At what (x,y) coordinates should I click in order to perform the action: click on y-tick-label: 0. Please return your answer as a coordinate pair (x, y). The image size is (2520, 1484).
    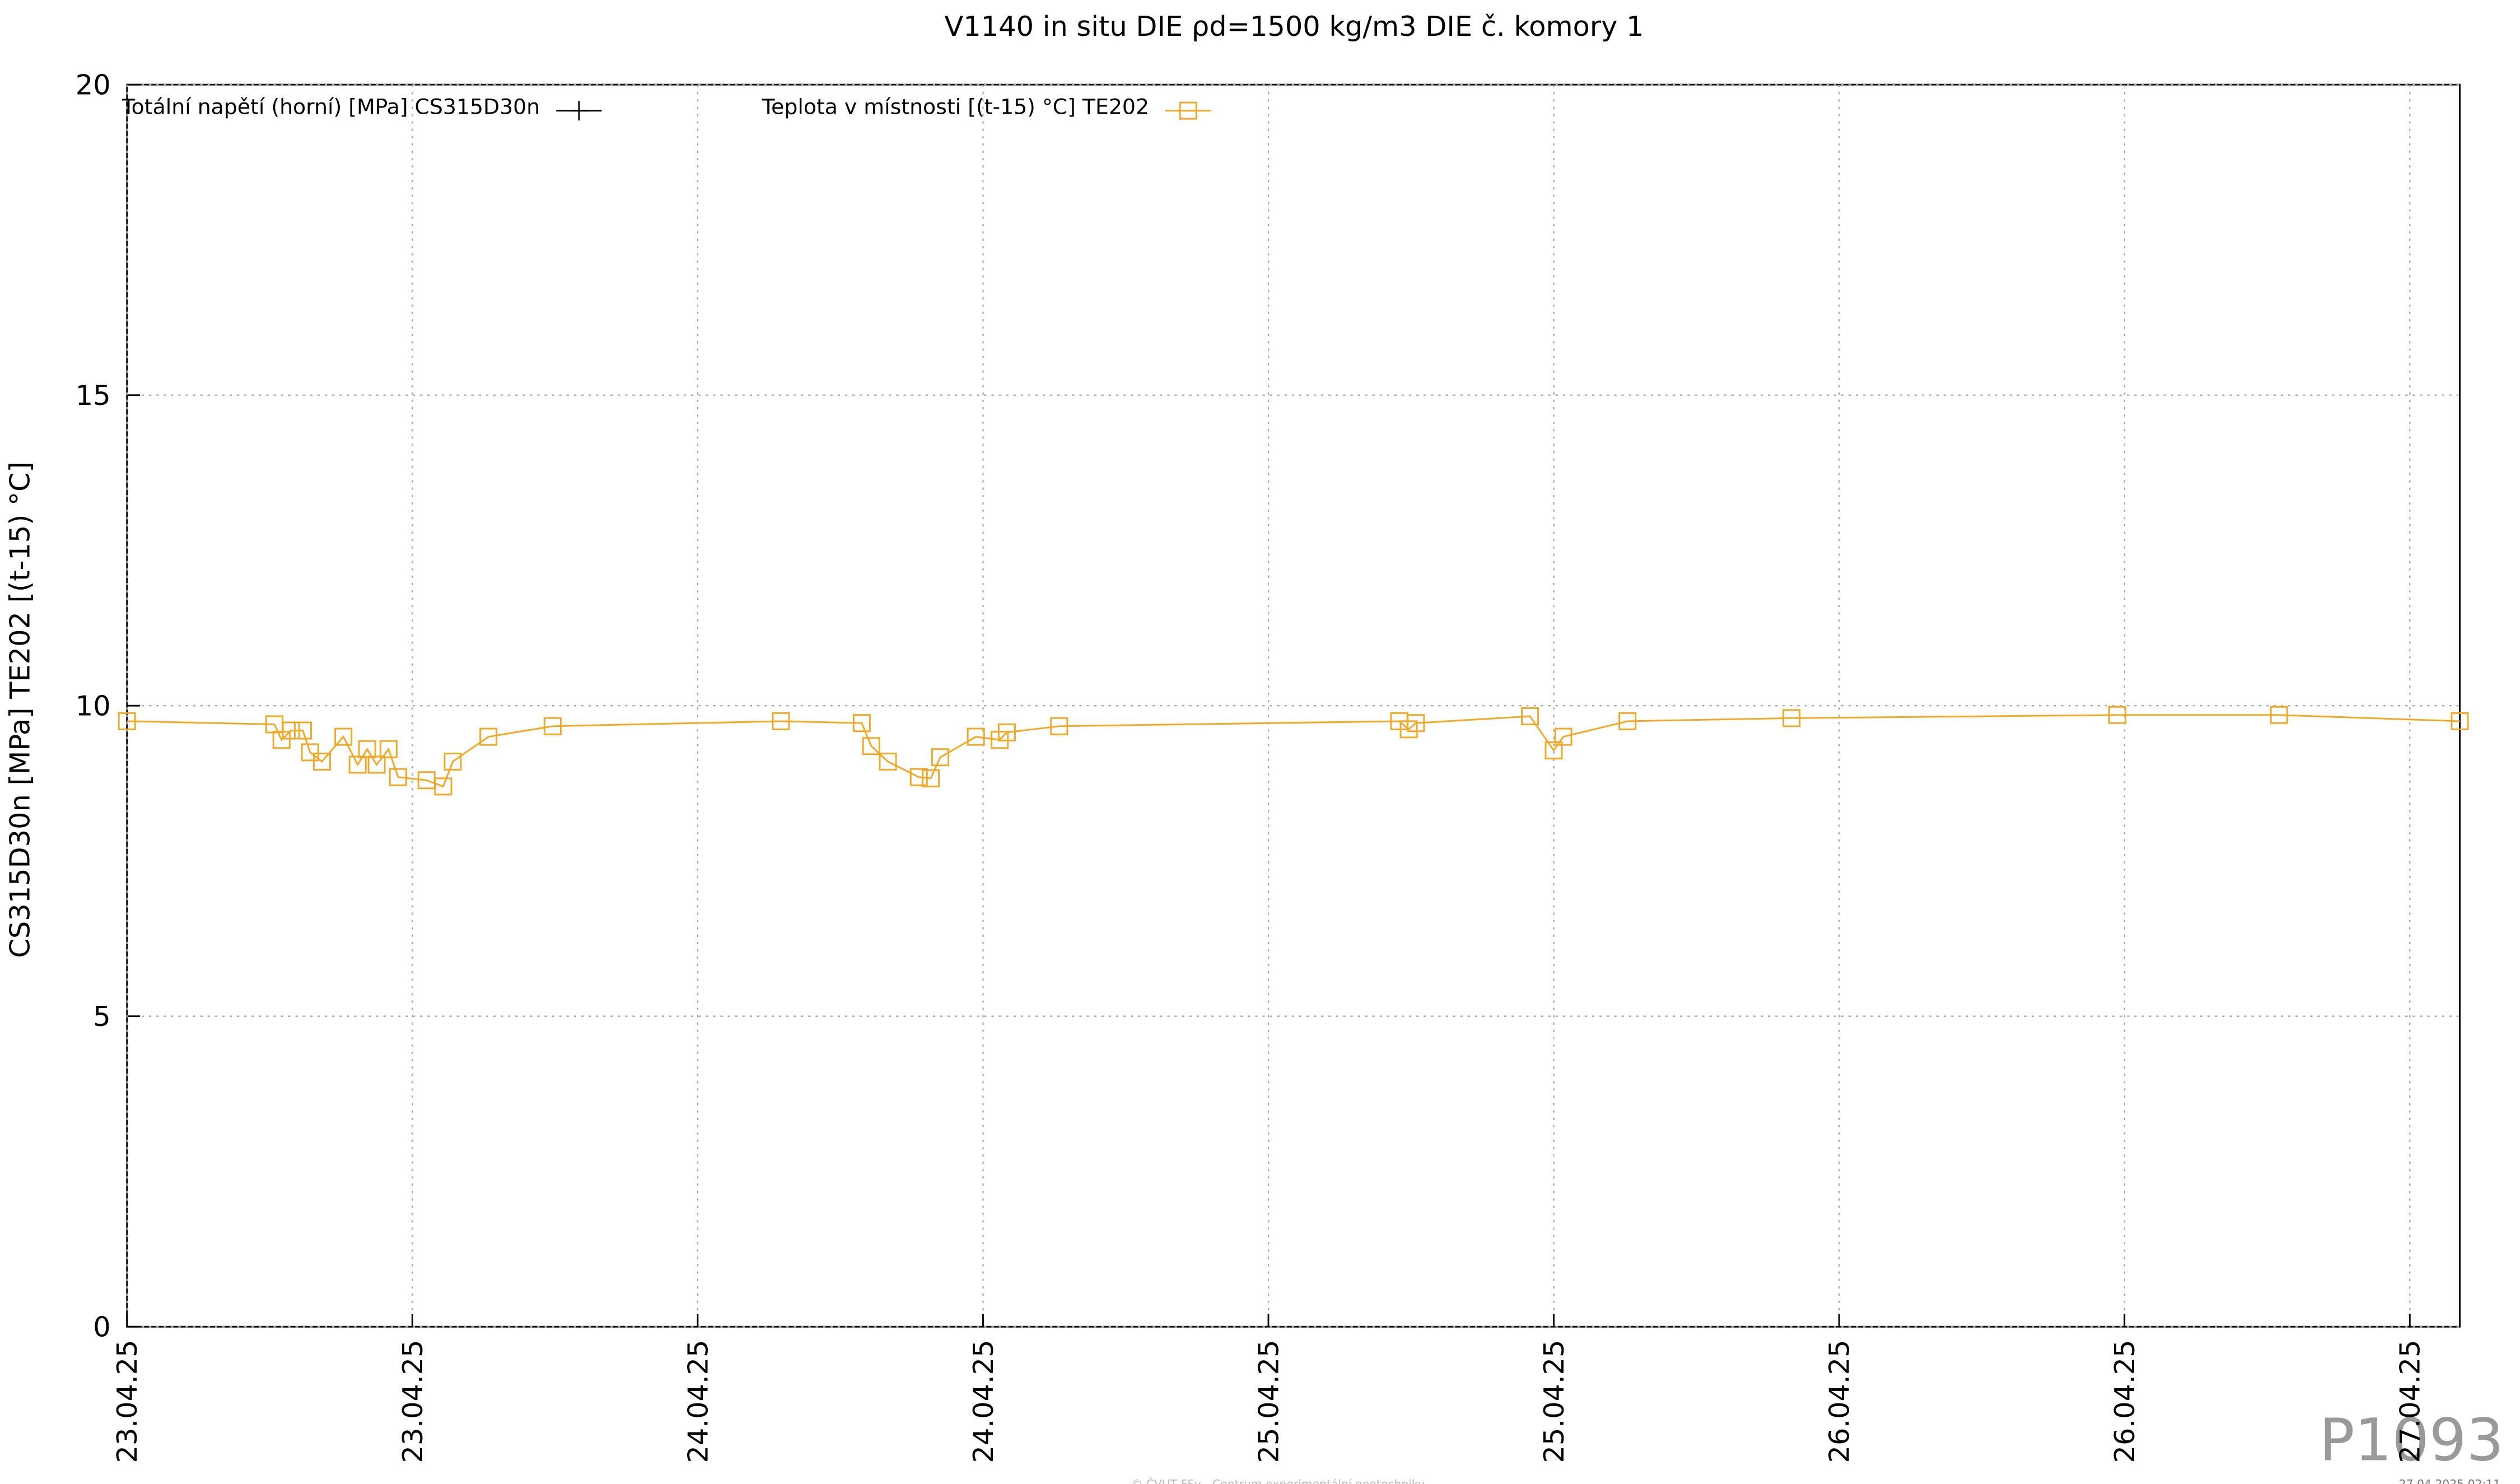
    Looking at the image, I should click on (102, 1327).